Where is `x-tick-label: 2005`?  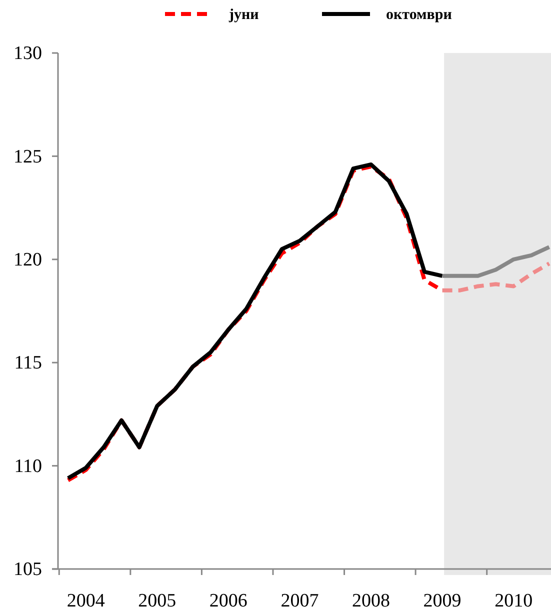
x-tick-label: 2005 is located at coordinates (157, 600).